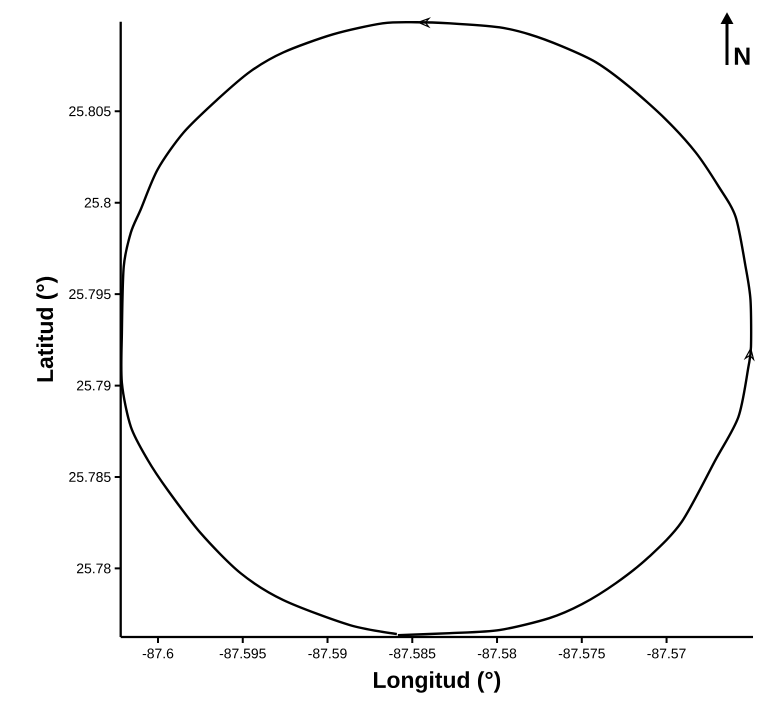 The height and width of the screenshot is (720, 761). Describe the element at coordinates (327, 653) in the screenshot. I see `x-tick-label: -87.59` at that location.